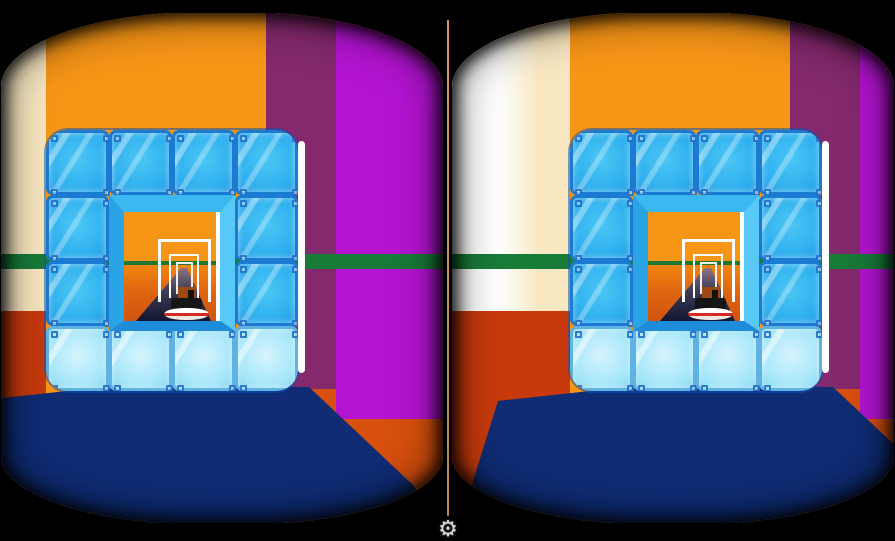 The width and height of the screenshot is (895, 541). I want to click on tunnel-inner-walls, so click(172, 263).